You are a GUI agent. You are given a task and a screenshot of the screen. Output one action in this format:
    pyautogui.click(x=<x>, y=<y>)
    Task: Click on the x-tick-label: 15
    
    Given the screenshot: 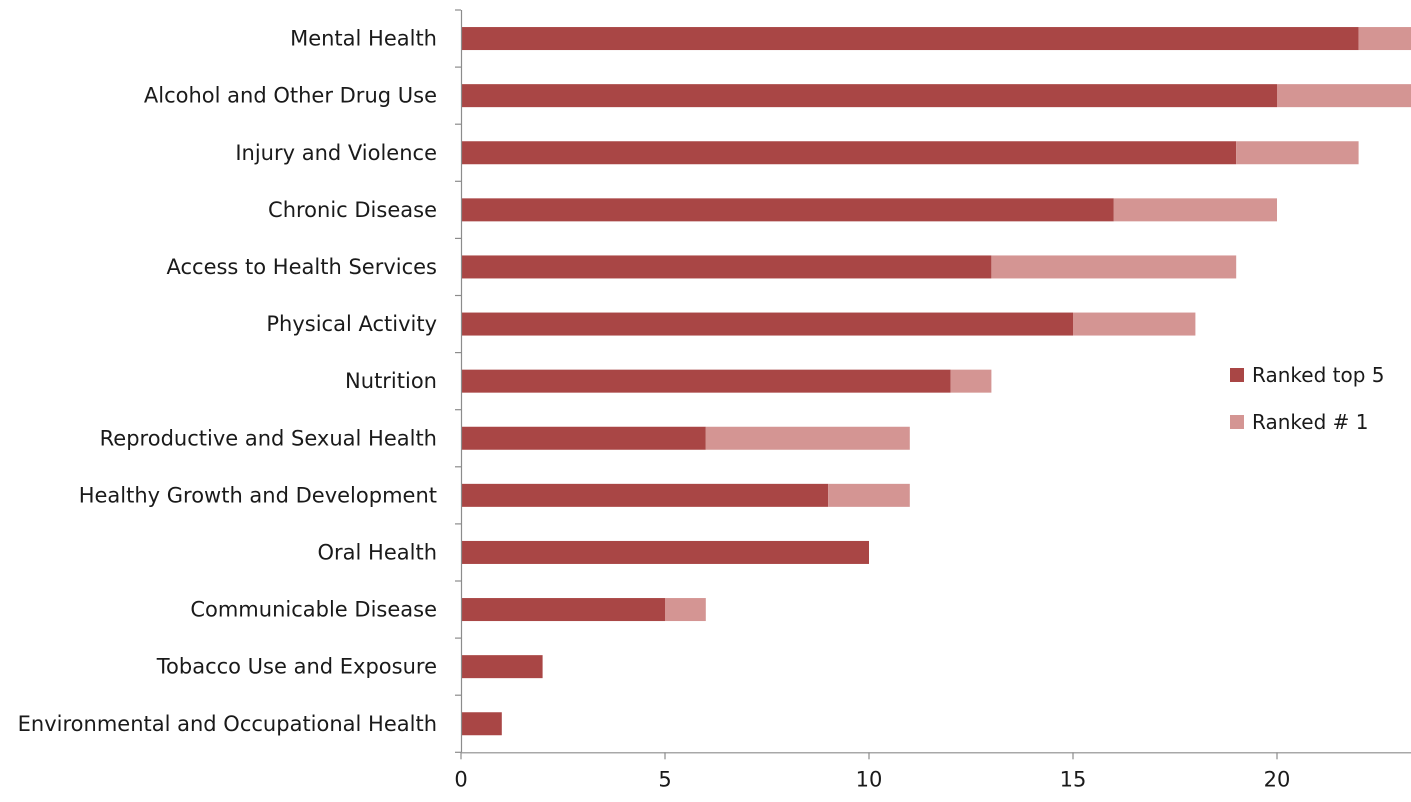 What is the action you would take?
    pyautogui.click(x=1073, y=779)
    